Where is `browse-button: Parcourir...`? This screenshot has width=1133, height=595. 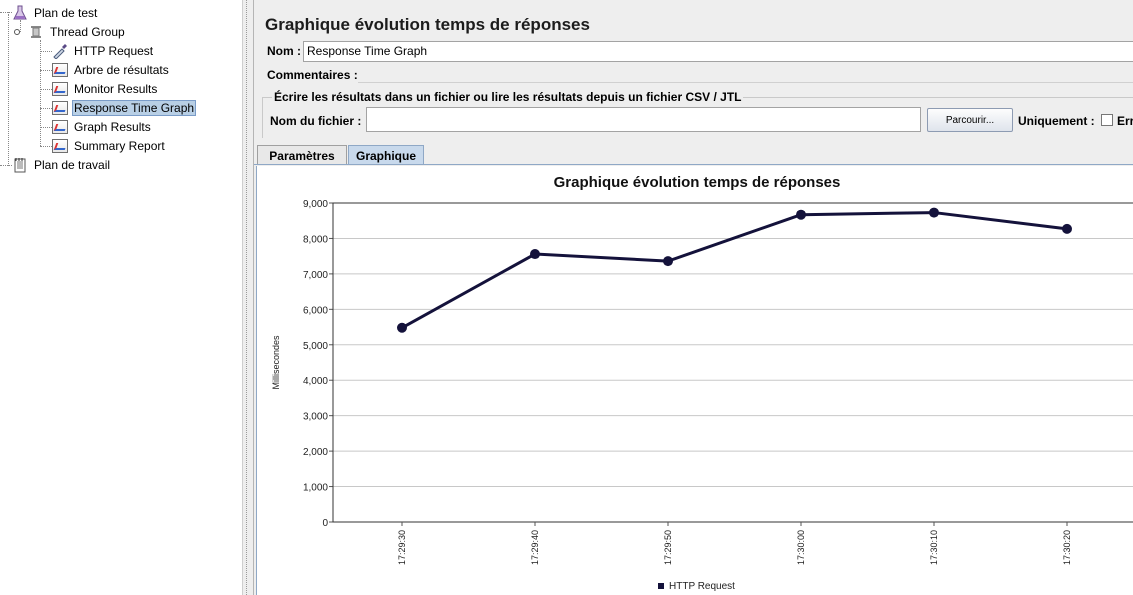
browse-button: Parcourir... is located at coordinates (970, 120).